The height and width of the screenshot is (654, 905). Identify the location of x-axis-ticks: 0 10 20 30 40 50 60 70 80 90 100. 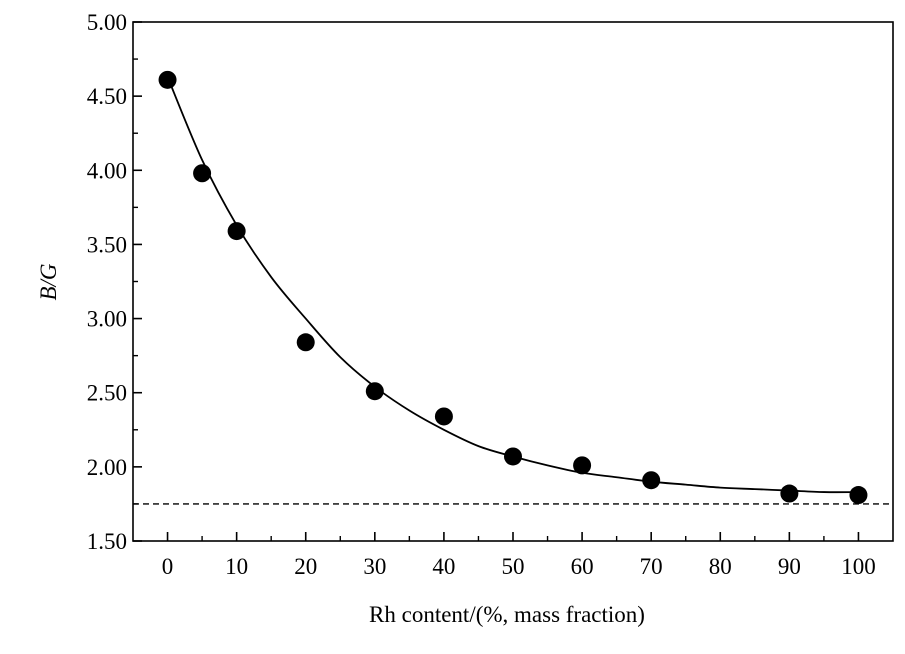
(519, 555).